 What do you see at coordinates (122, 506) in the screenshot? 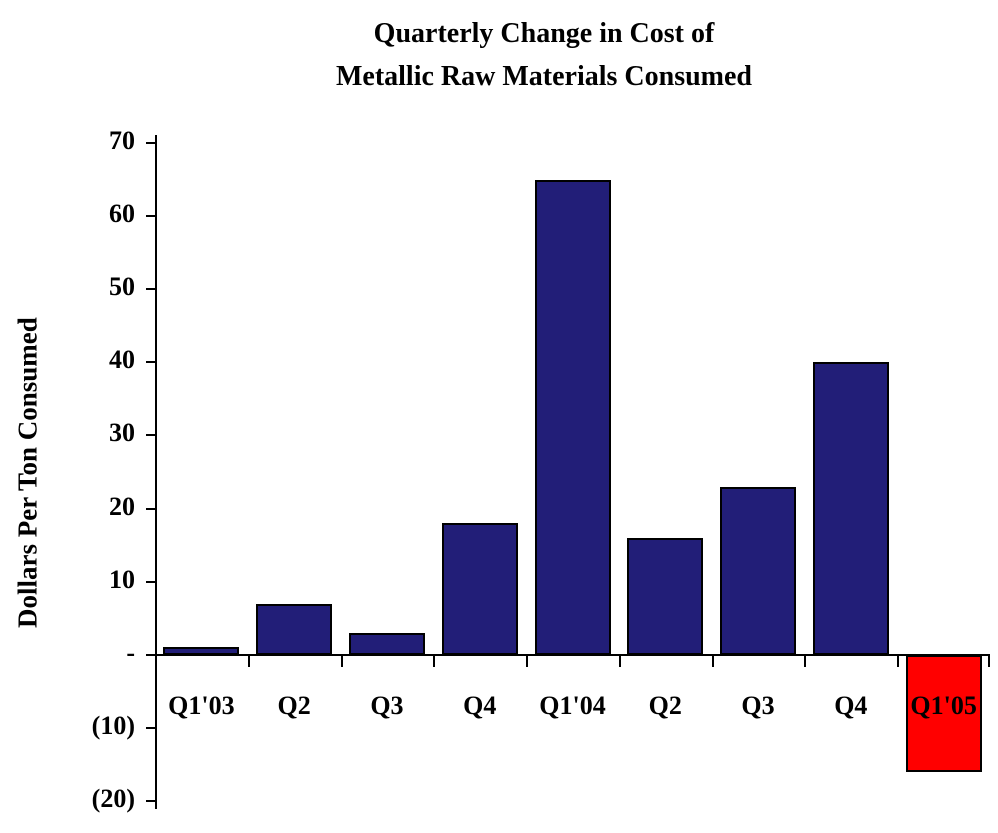
I see `y-axis-tick-label: 20` at bounding box center [122, 506].